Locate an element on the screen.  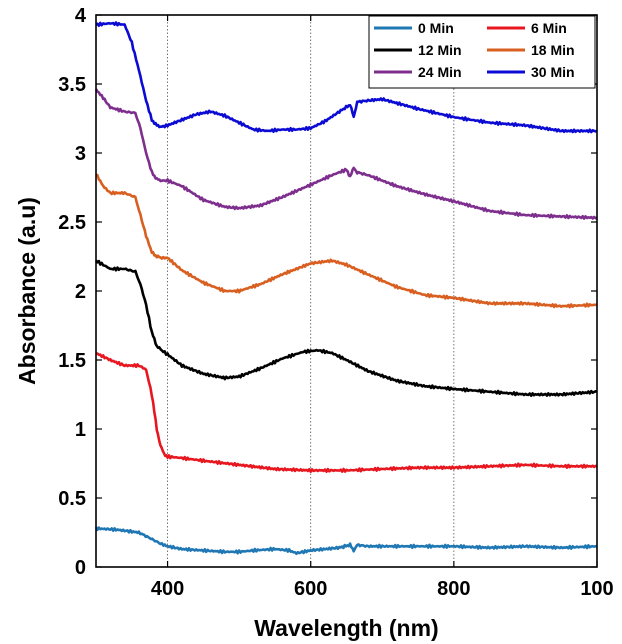
legend-label-12-min: 12 Min is located at coordinates (440, 50).